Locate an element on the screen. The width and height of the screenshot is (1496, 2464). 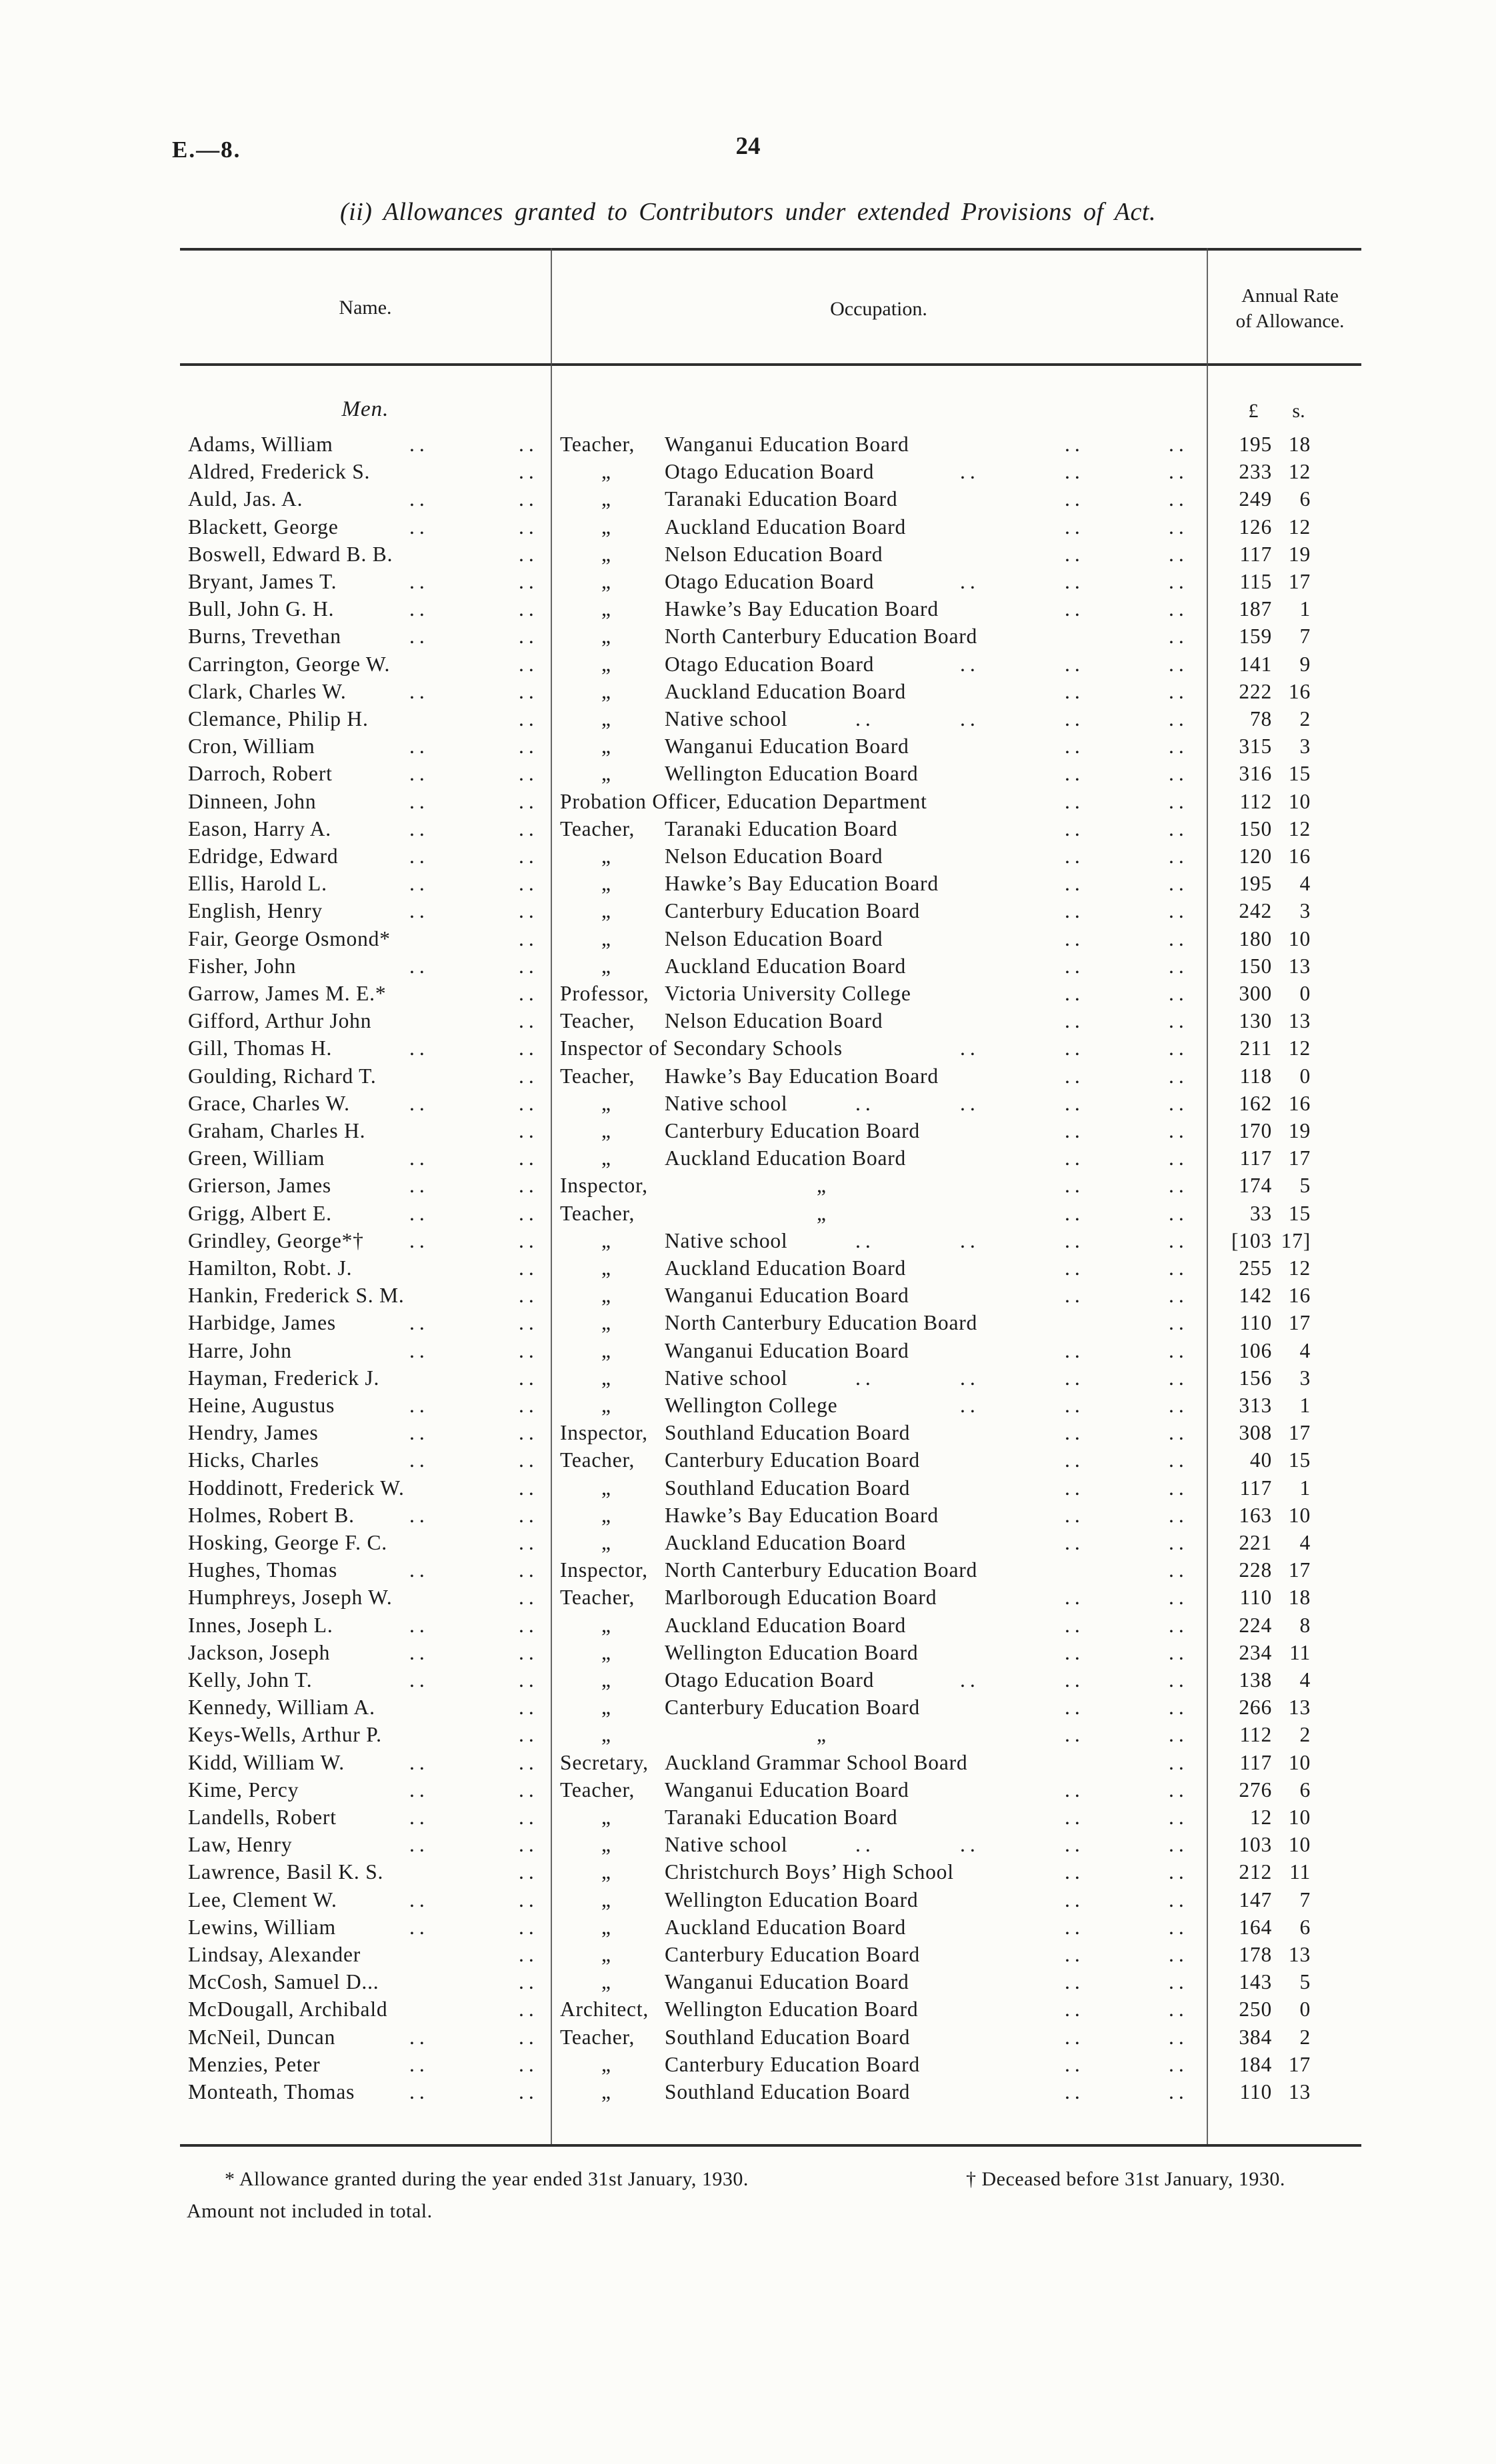
contributor-name: McNeil, Duncan is located at coordinates (262, 2037).